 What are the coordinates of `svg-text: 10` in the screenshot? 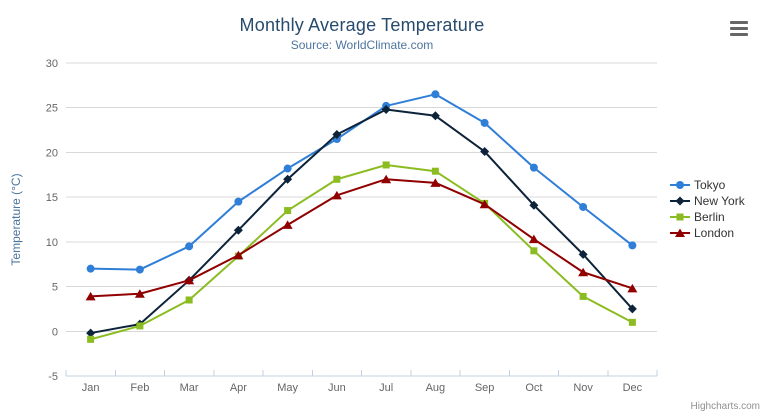 It's located at (52, 243).